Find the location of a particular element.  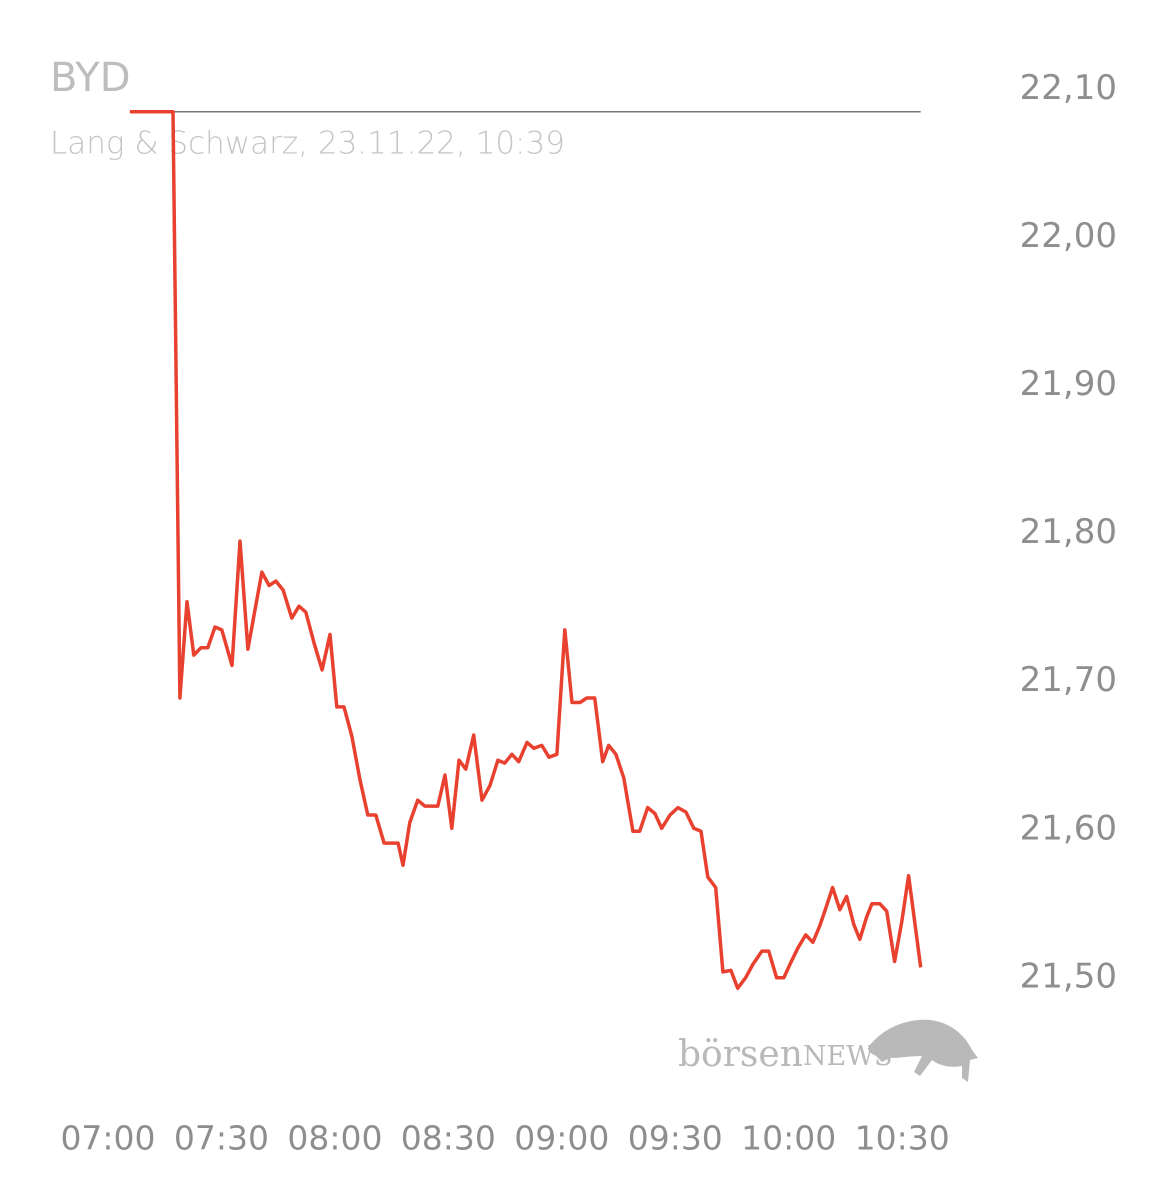

y-tick-label: 21,60 is located at coordinates (1068, 828).